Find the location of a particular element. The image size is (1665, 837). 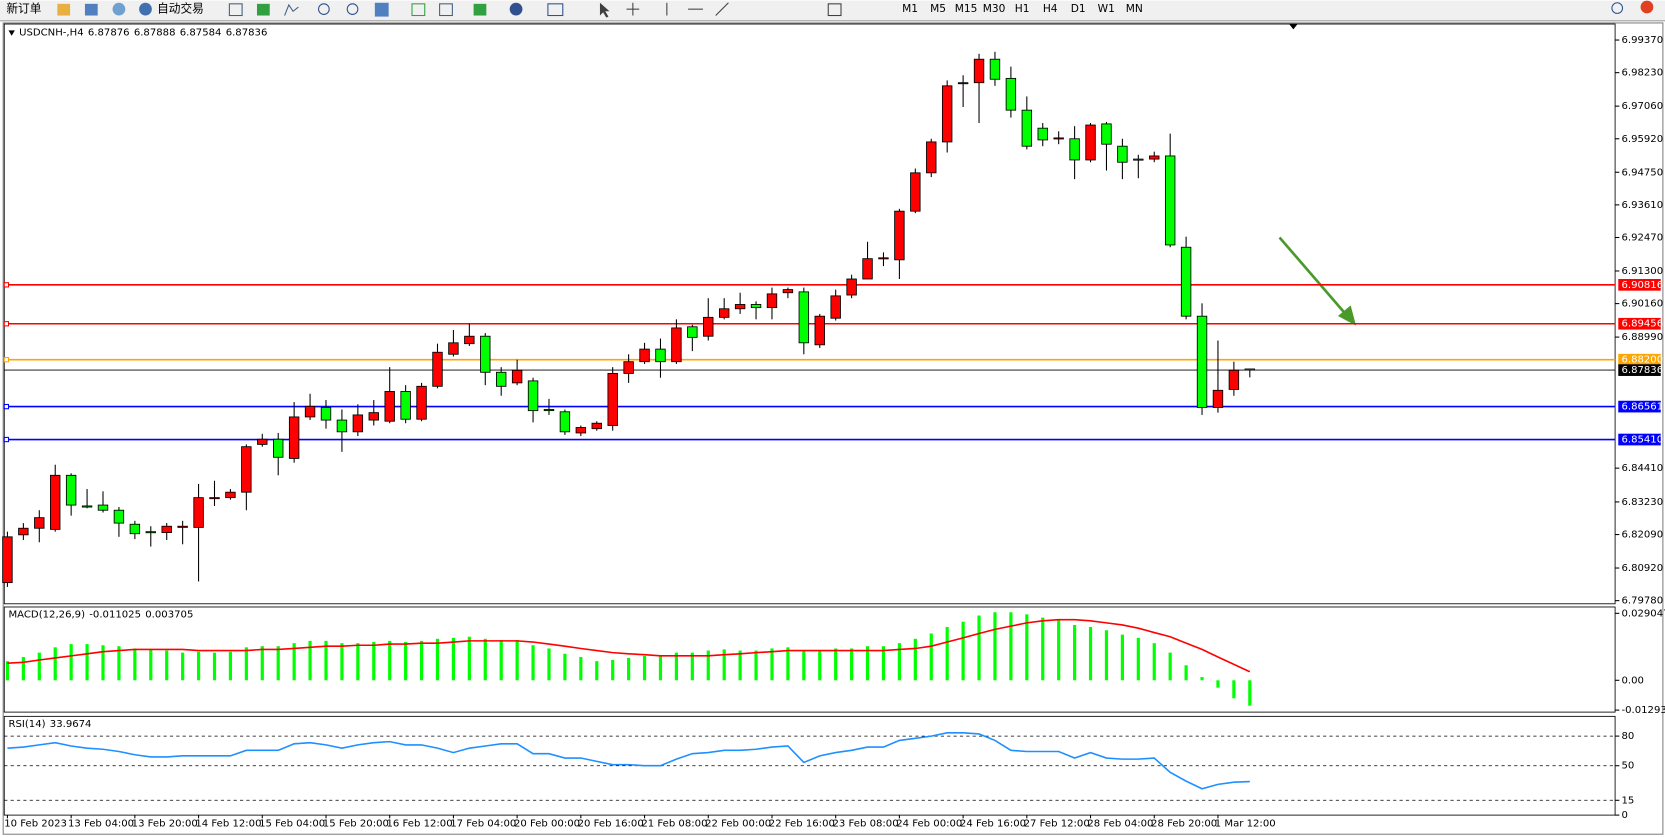

notification-icon is located at coordinates (1647, 7).